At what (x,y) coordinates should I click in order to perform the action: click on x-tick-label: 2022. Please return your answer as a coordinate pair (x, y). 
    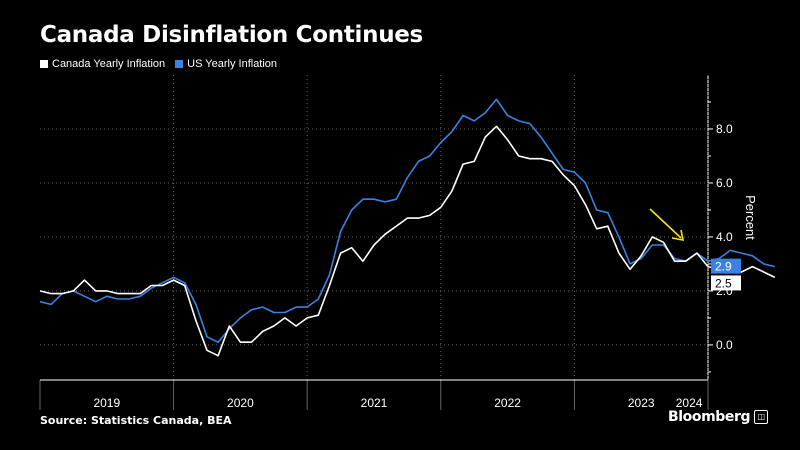
    Looking at the image, I should click on (507, 403).